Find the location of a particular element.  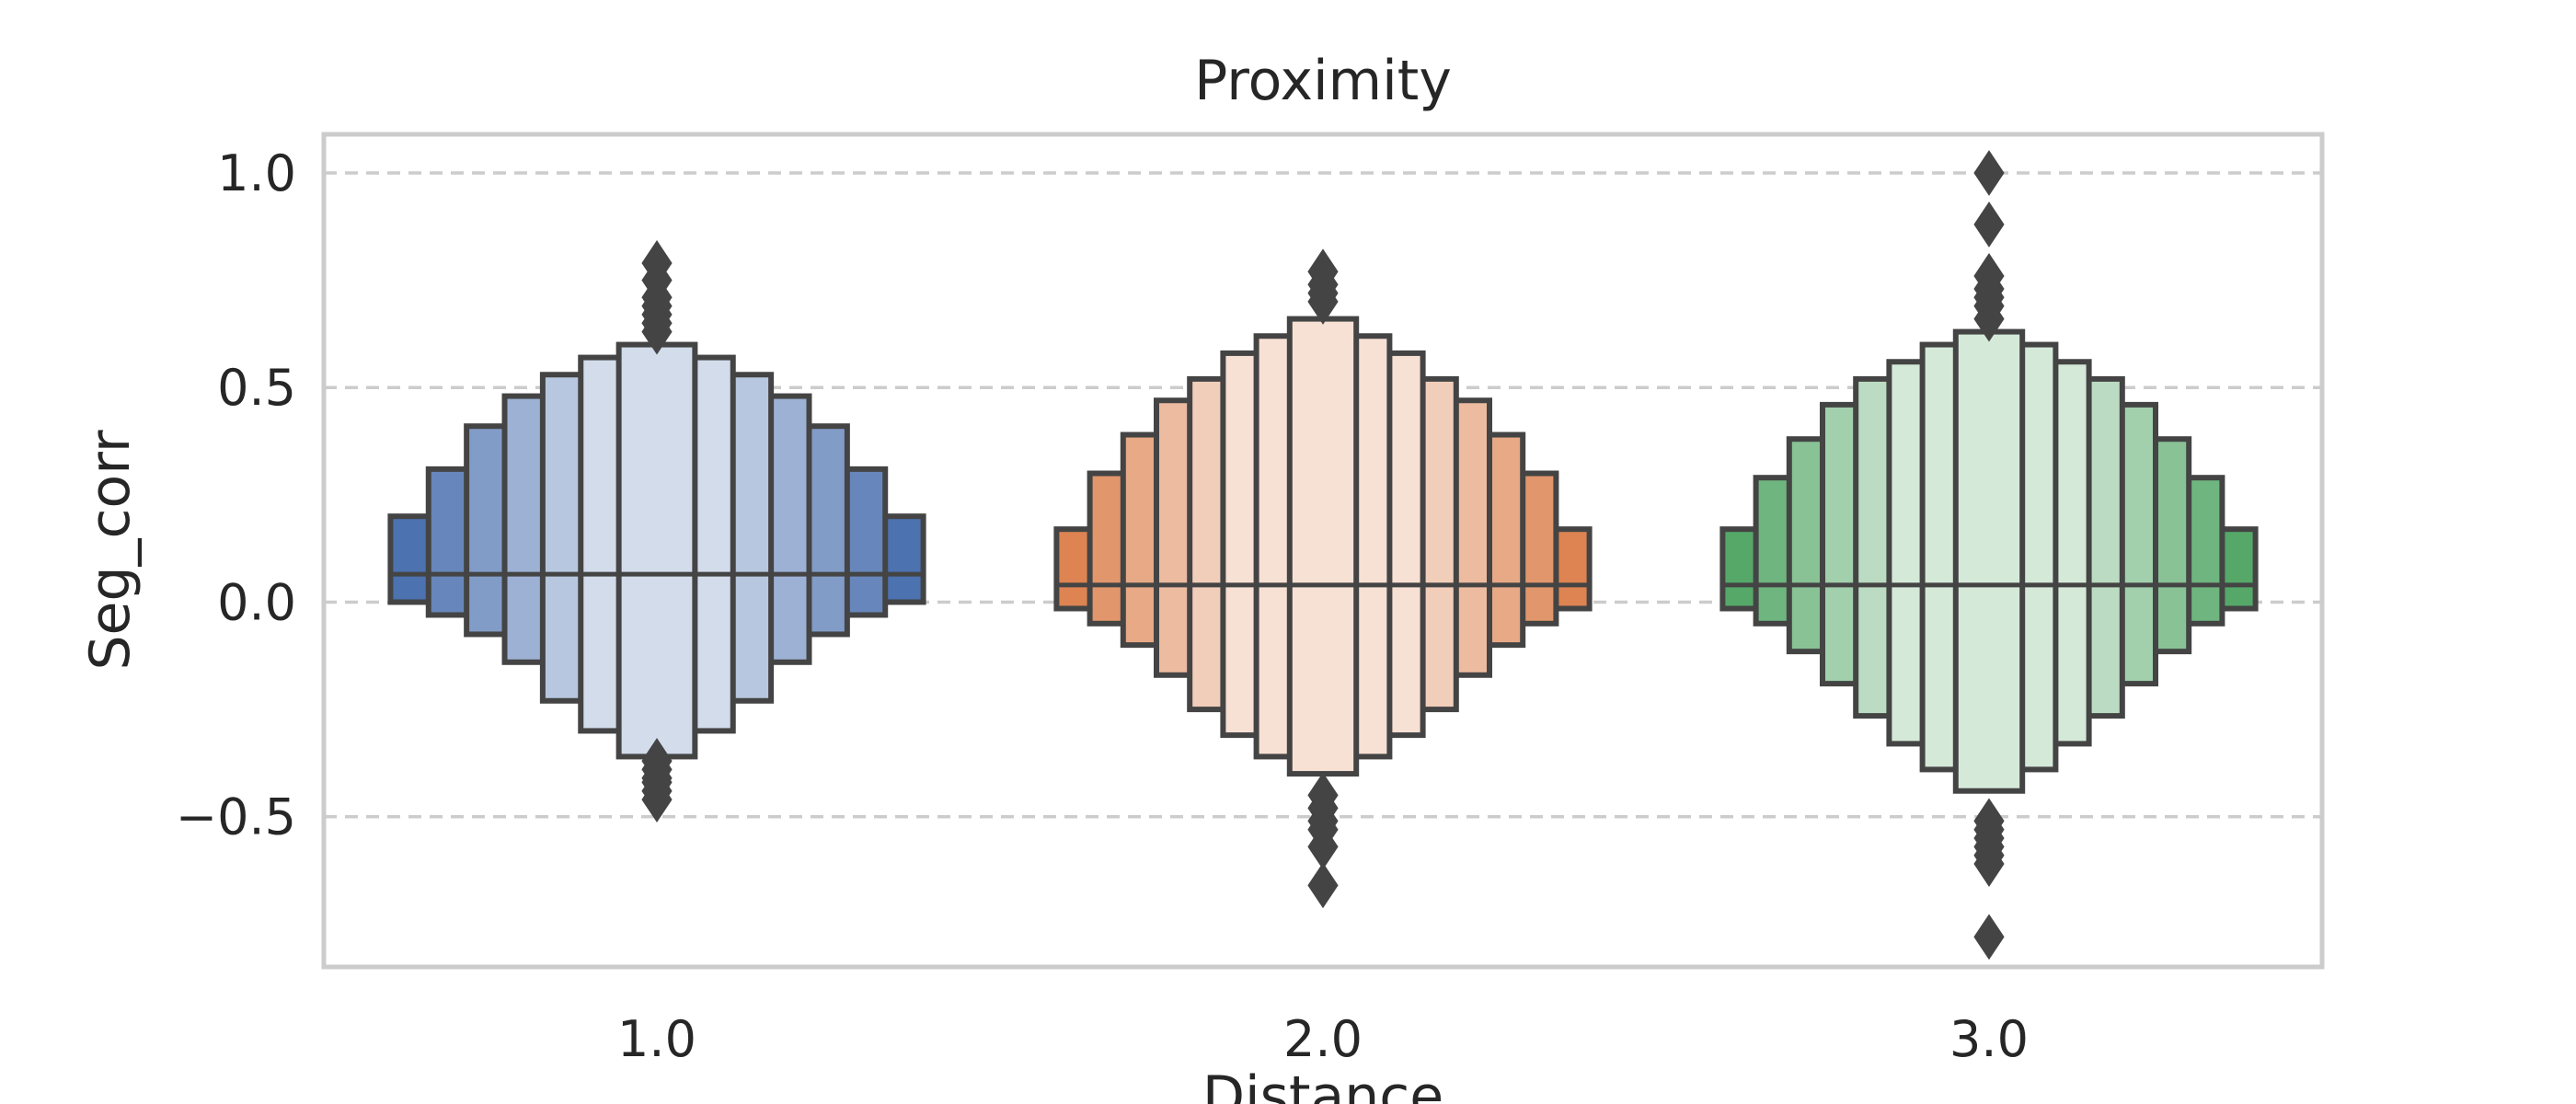

x-tick-label: 1.0 is located at coordinates (656, 1039).